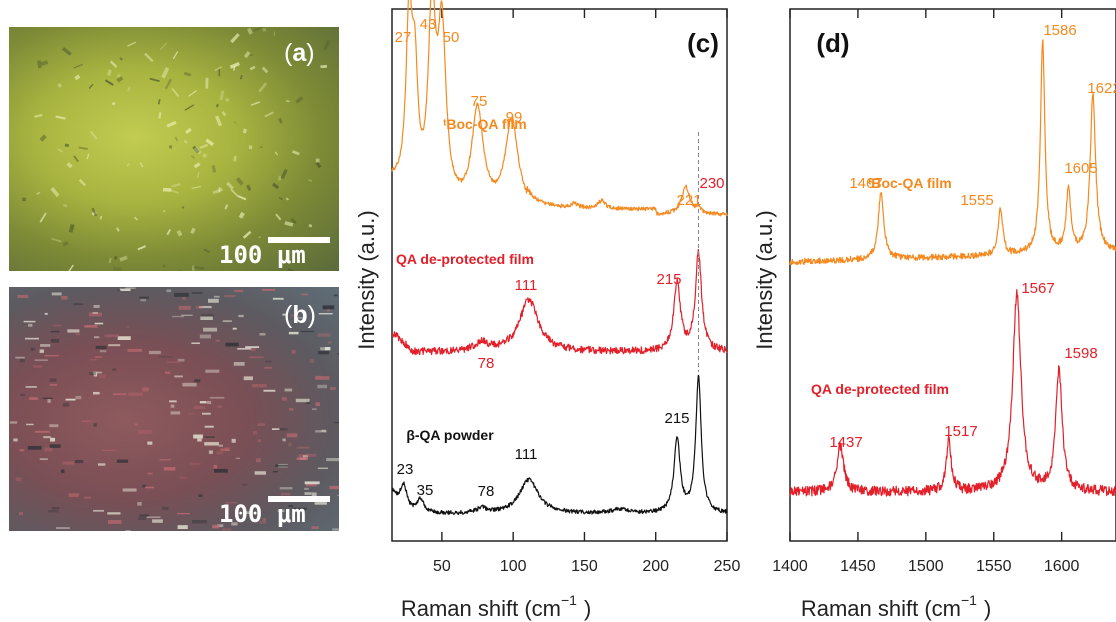 This screenshot has width=1116, height=622. I want to click on panel-c-peak-label: 230, so click(711, 183).